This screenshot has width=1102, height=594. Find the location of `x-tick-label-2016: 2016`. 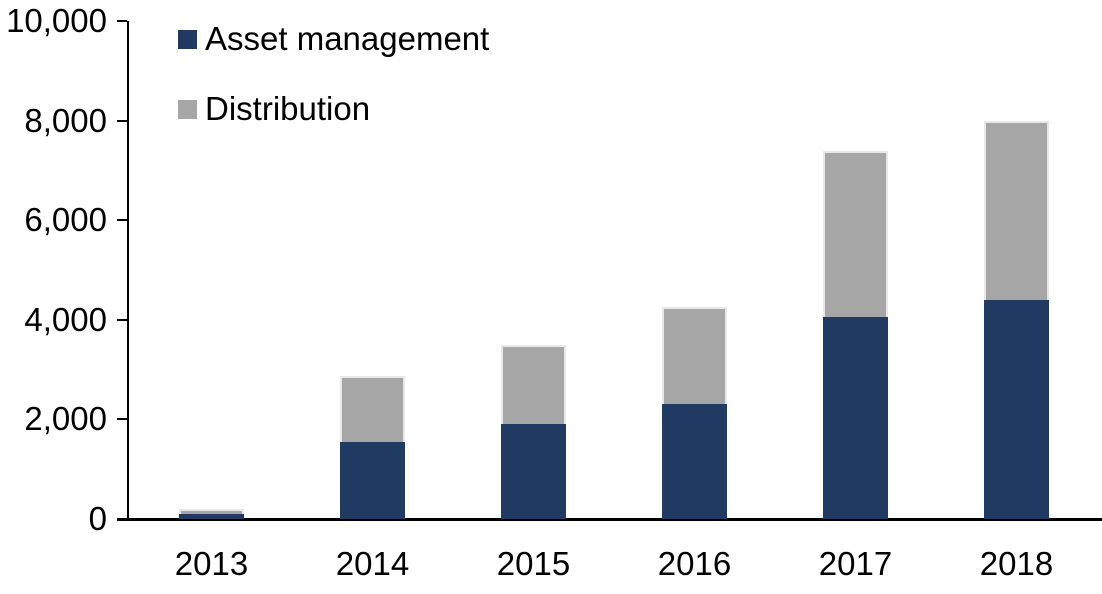

x-tick-label-2016: 2016 is located at coordinates (694, 563).